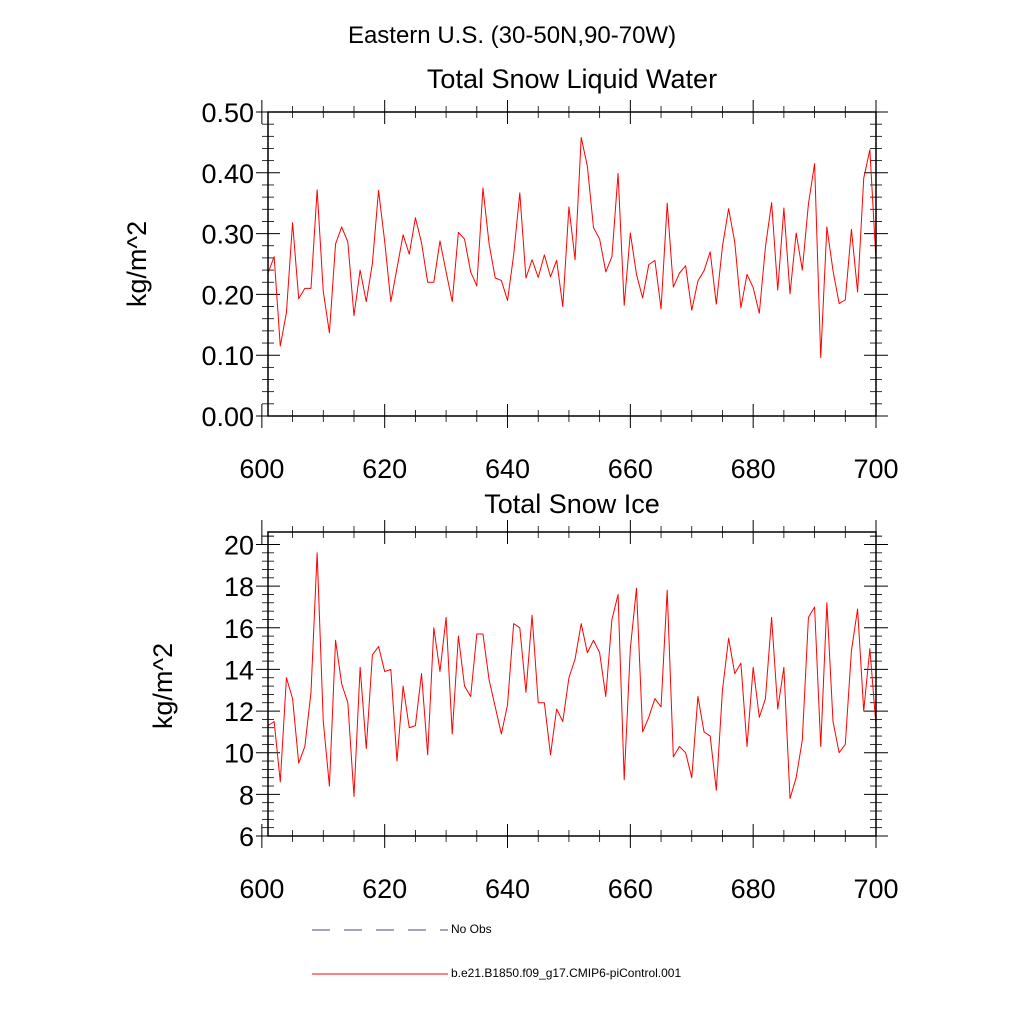 The image size is (1024, 1024). Describe the element at coordinates (227, 174) in the screenshot. I see `y-tick-label: 0.40` at that location.